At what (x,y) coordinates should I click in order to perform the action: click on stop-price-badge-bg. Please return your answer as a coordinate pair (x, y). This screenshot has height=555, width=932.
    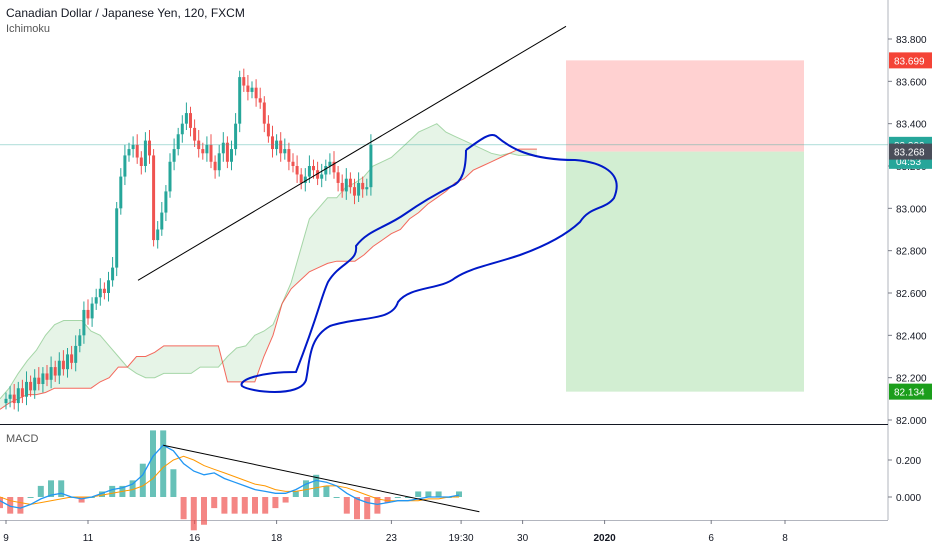
    Looking at the image, I should click on (910, 391).